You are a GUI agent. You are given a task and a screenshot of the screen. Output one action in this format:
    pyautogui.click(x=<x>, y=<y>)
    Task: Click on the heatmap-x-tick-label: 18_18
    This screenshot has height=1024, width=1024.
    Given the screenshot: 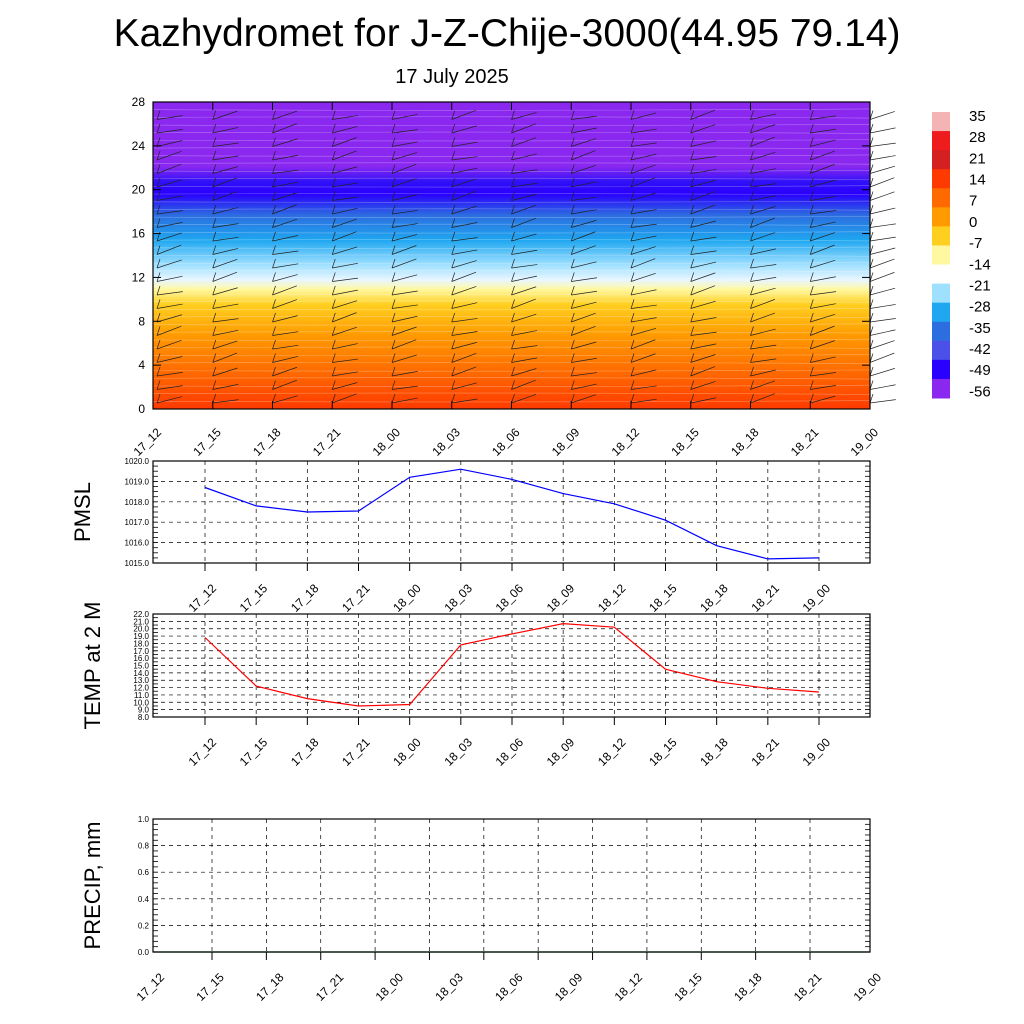 What is the action you would take?
    pyautogui.click(x=745, y=442)
    